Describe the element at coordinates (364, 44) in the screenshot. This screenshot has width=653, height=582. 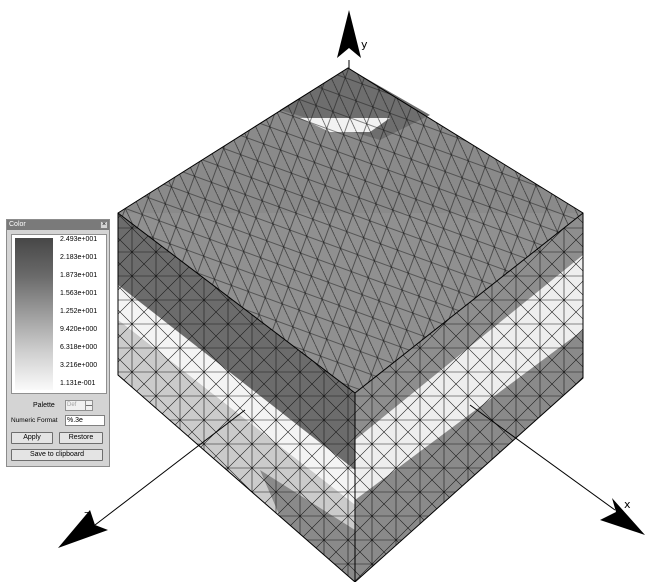
I see `y-axis-label: y` at that location.